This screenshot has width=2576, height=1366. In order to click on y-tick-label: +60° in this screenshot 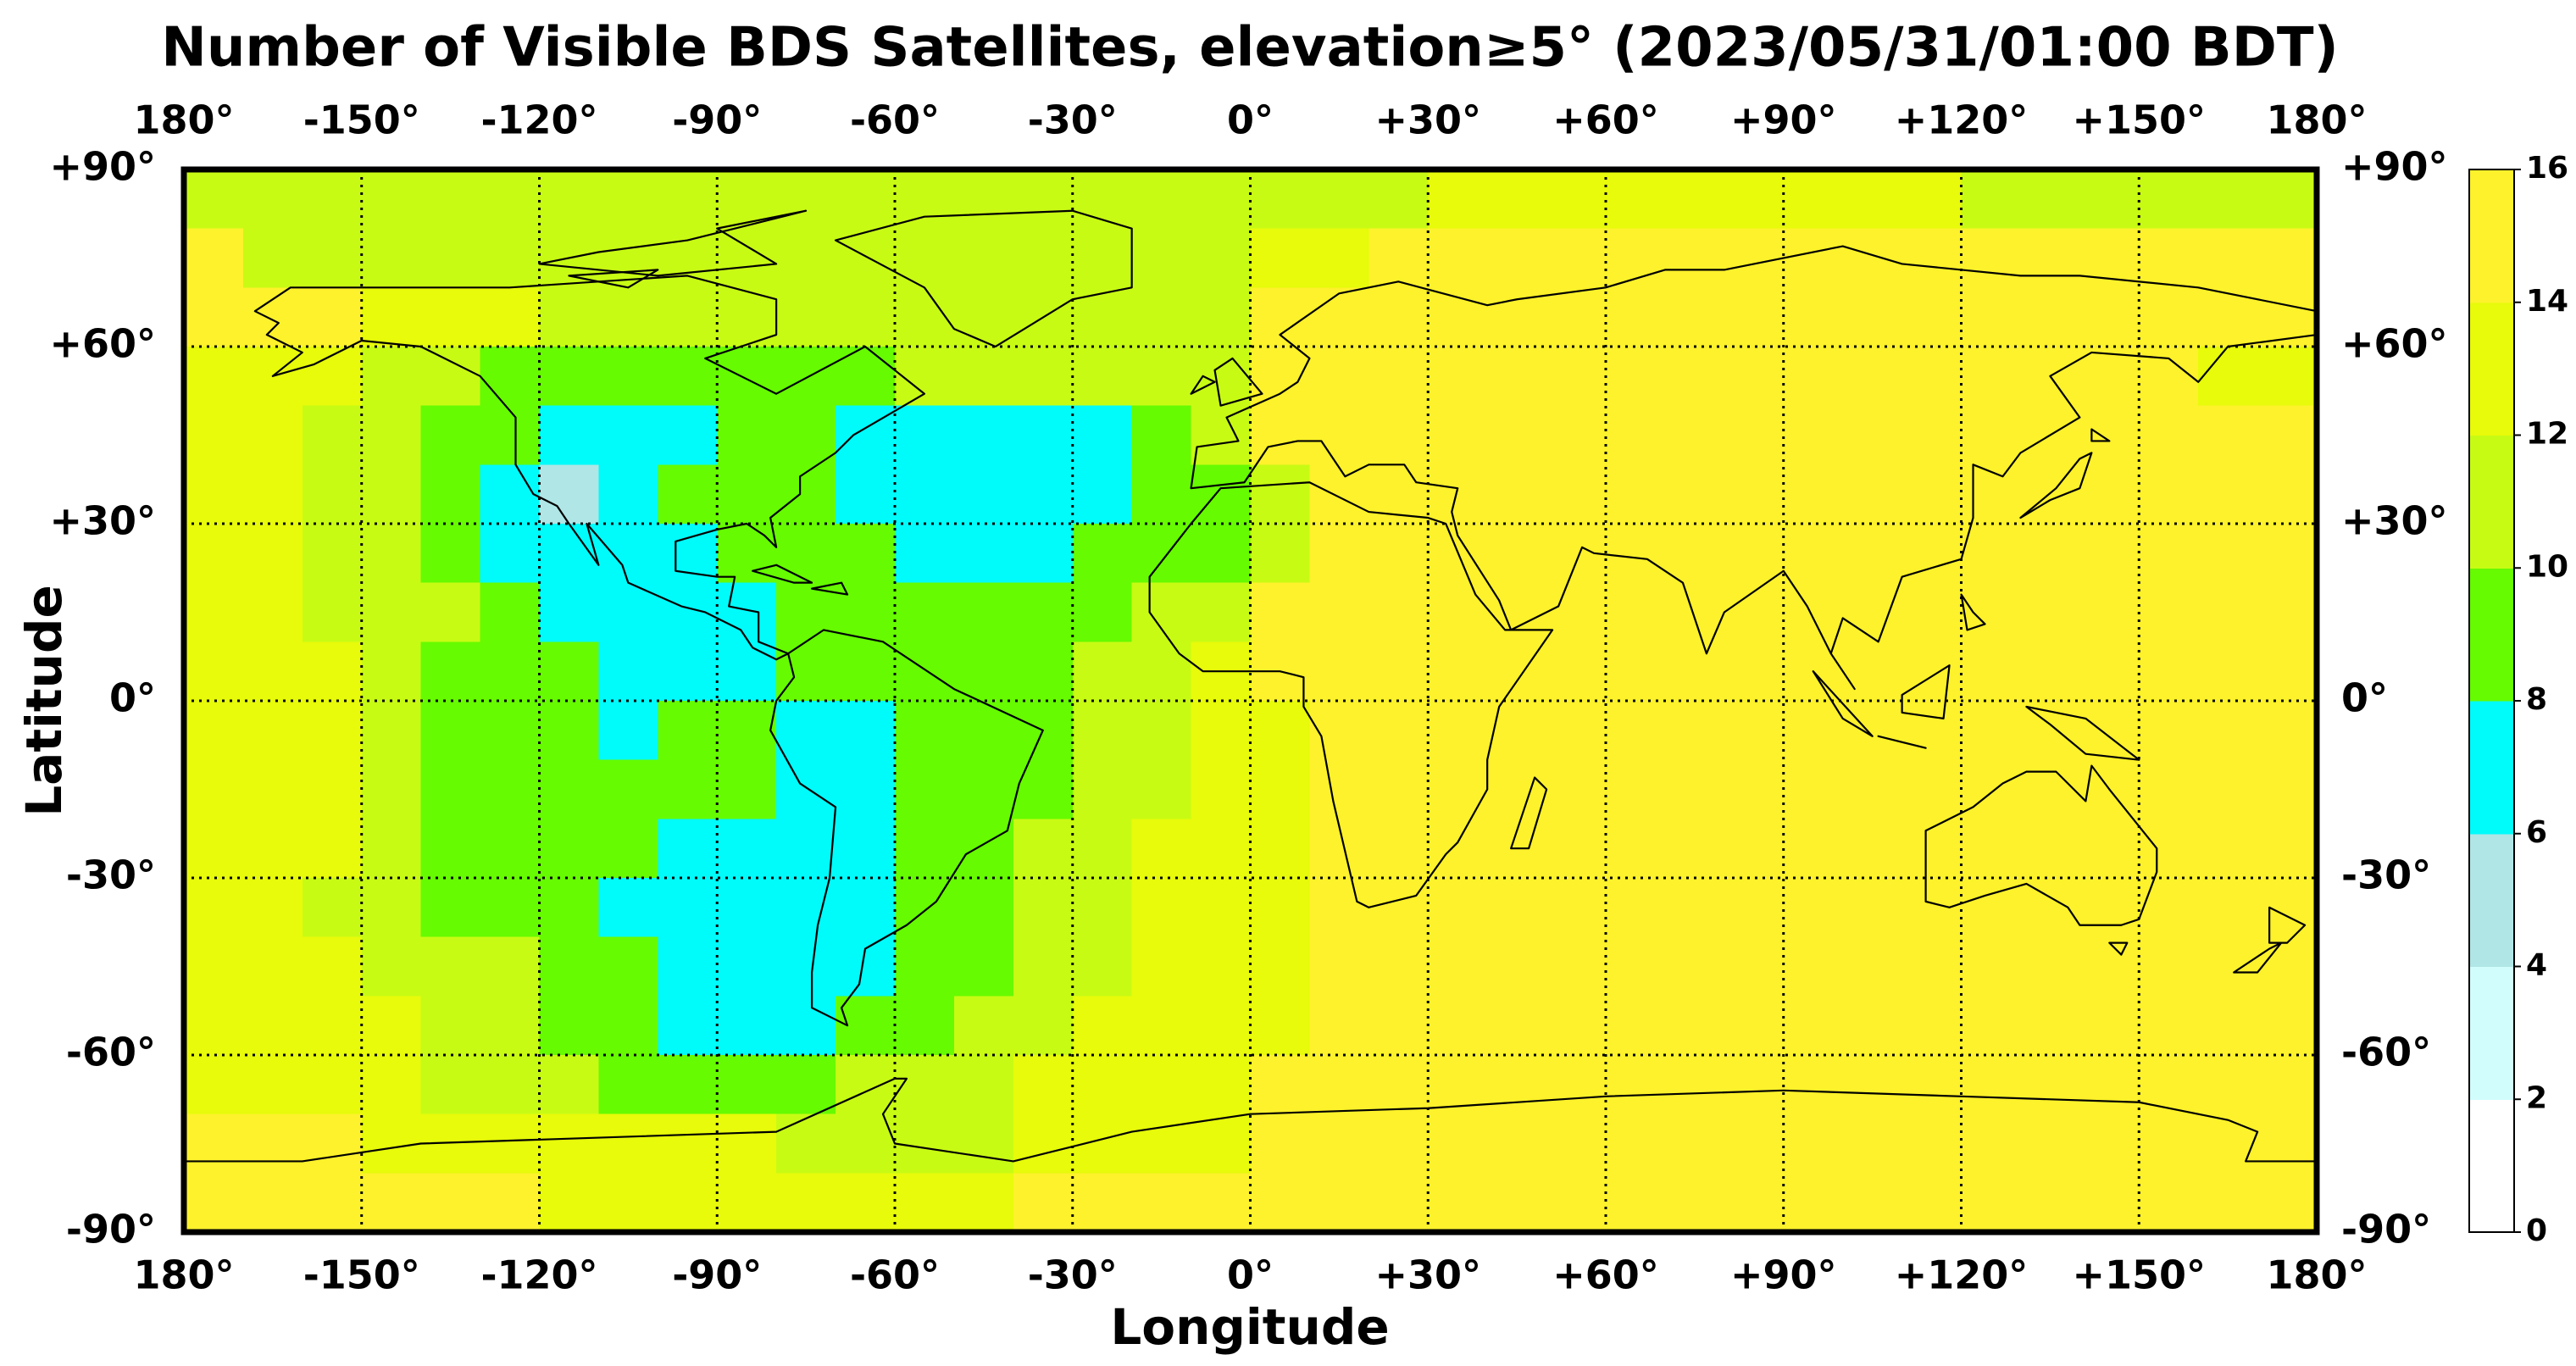, I will do `click(102, 344)`.